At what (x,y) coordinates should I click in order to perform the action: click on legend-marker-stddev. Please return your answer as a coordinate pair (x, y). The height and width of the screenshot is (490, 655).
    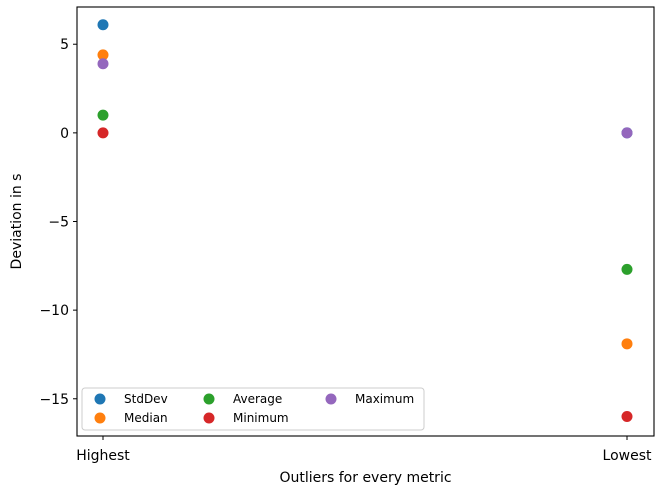
    Looking at the image, I should click on (100, 399).